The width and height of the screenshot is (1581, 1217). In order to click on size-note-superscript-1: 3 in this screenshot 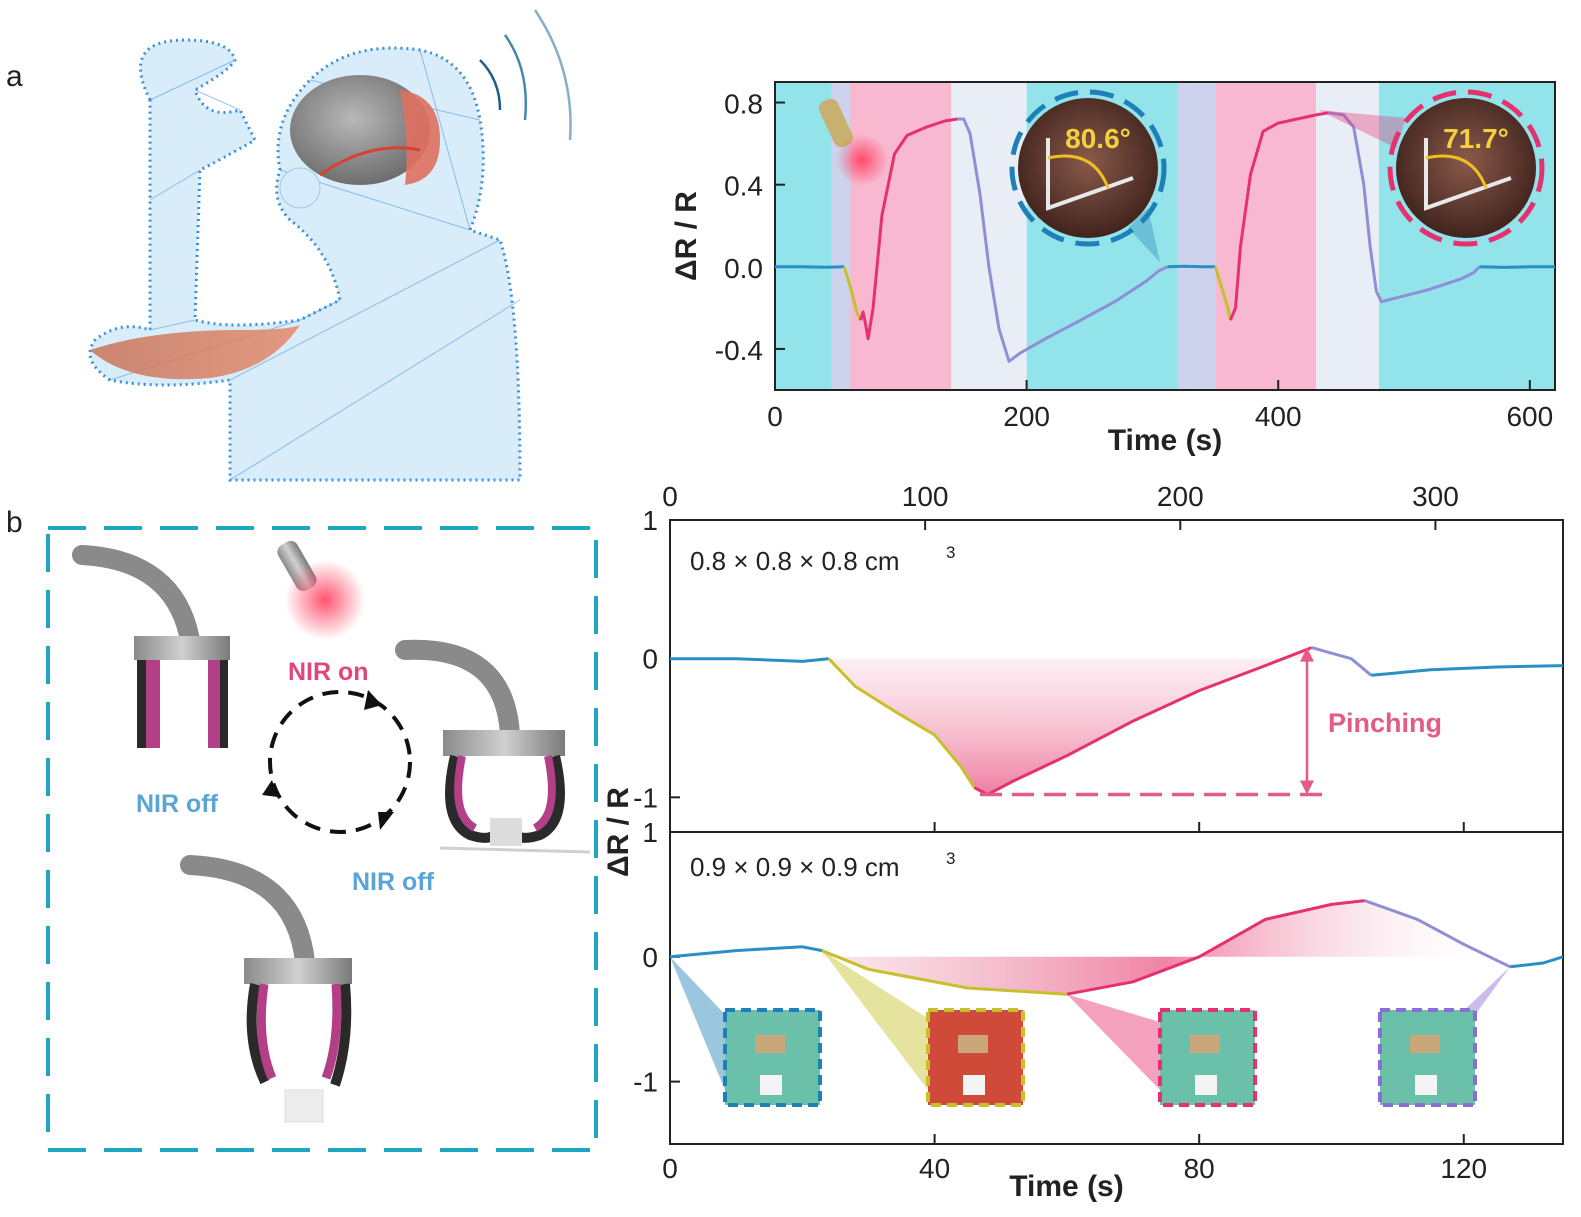, I will do `click(950, 858)`.